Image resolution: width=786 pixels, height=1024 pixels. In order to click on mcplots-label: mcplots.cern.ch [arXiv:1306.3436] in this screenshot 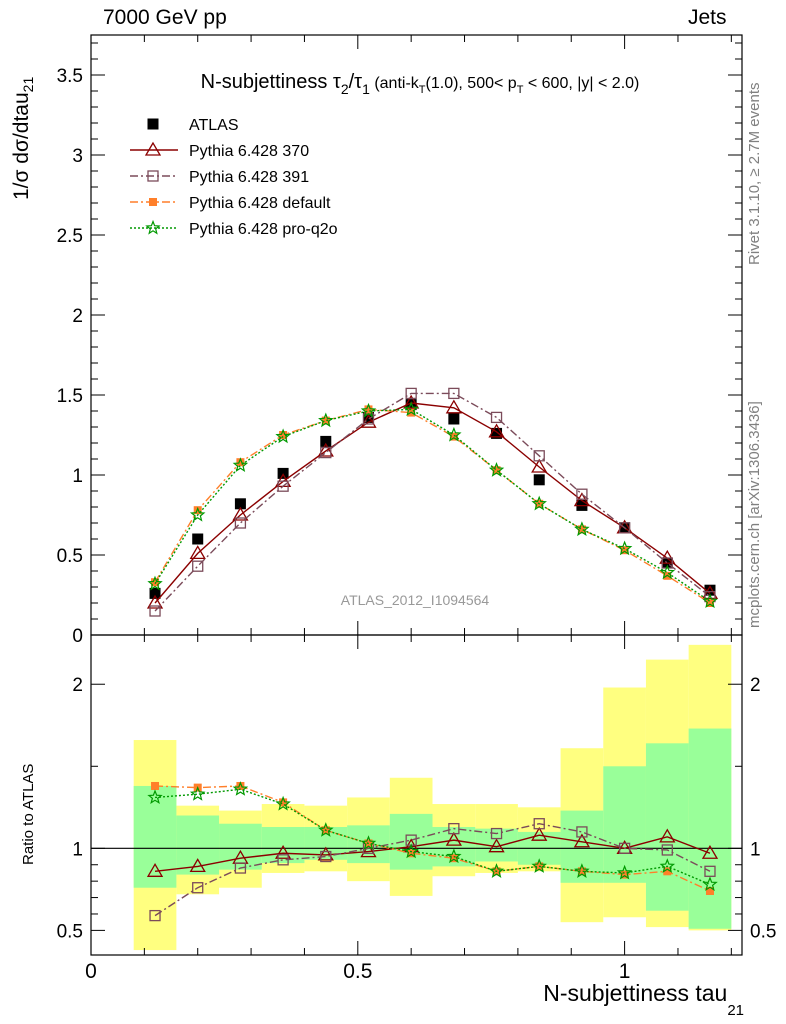, I will do `click(754, 514)`.